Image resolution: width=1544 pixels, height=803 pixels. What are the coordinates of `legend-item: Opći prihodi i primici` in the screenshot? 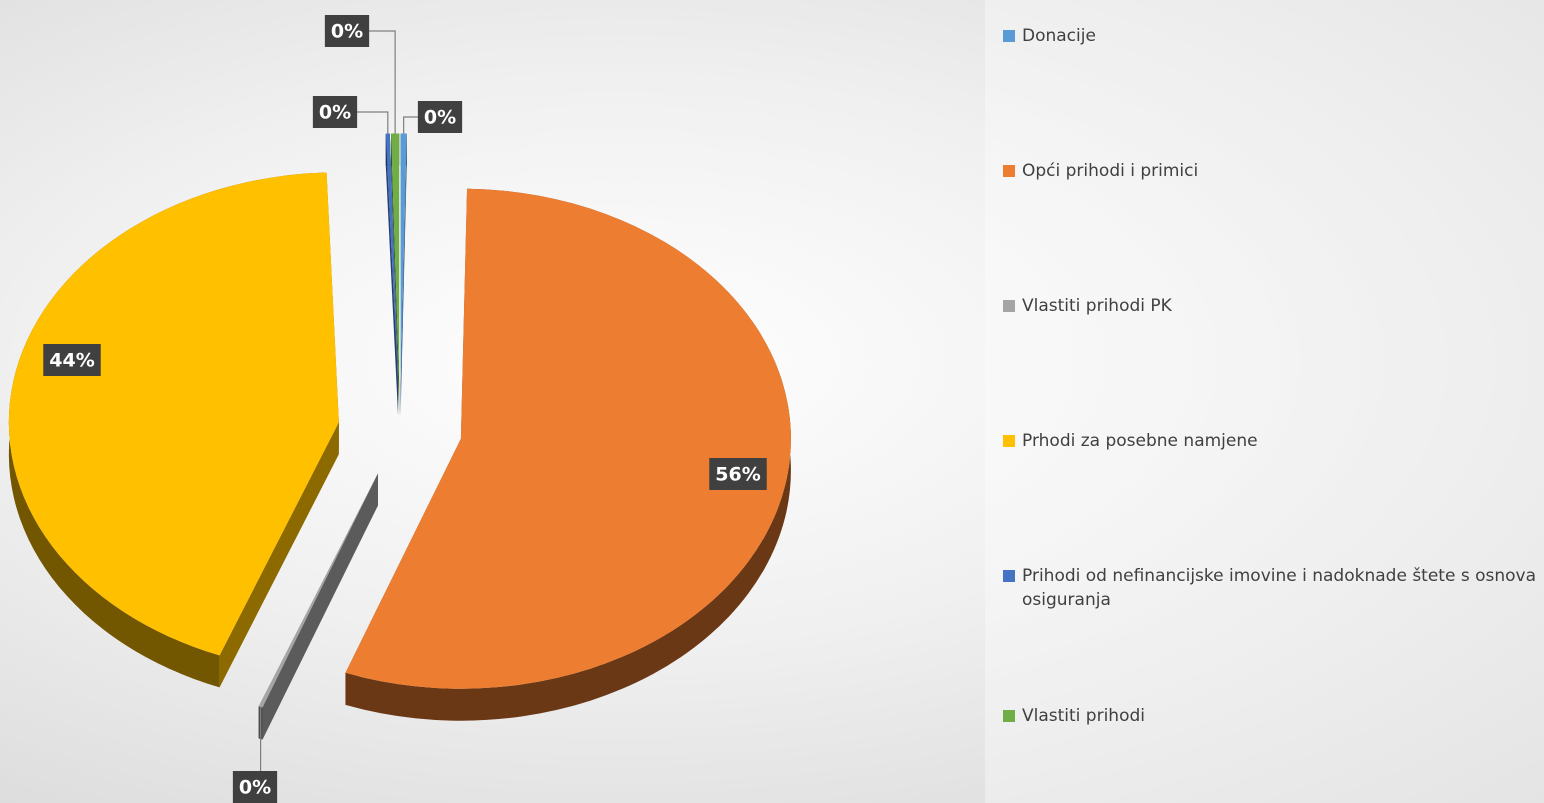 It's located at (1270, 171).